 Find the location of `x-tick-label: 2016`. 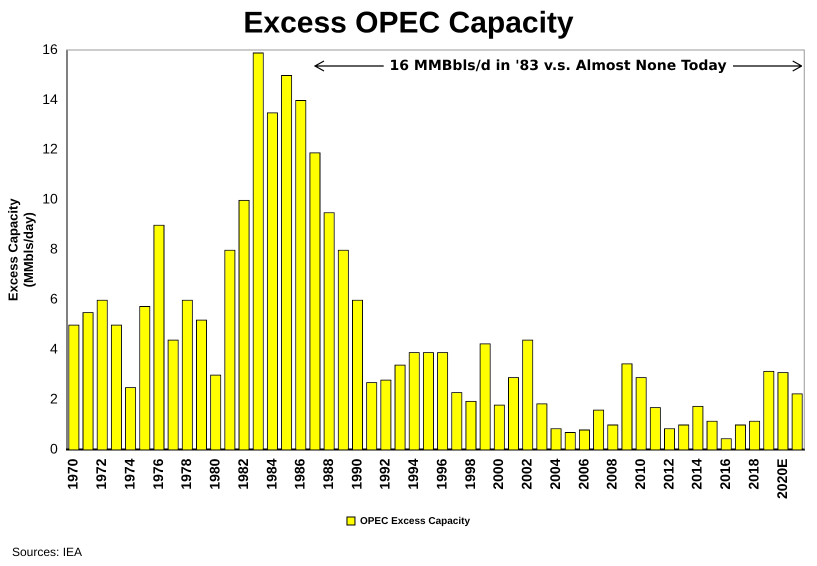

x-tick-label: 2016 is located at coordinates (725, 474).